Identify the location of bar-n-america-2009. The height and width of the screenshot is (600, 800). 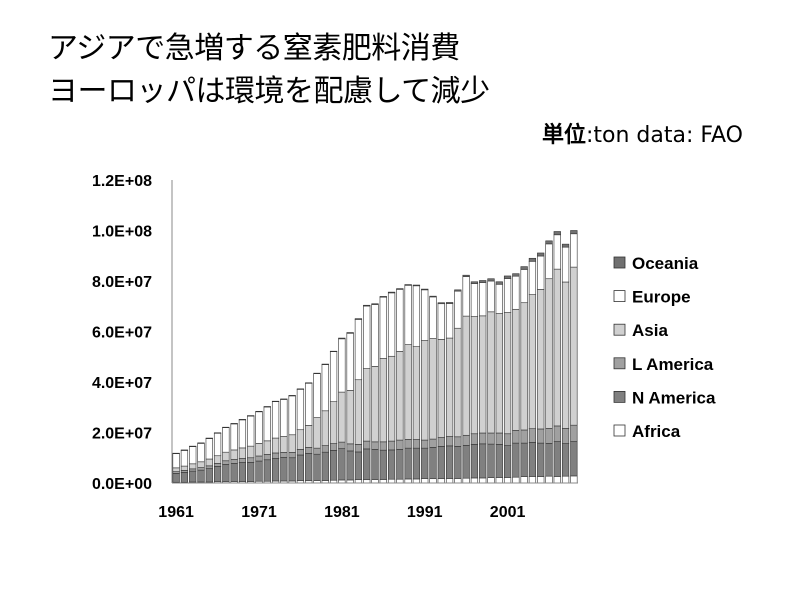
(574, 459).